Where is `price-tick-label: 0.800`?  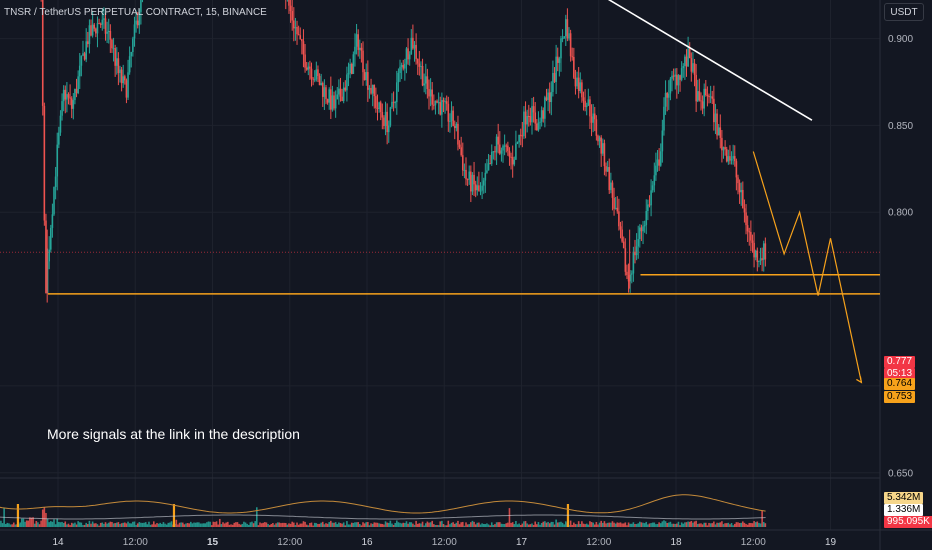 price-tick-label: 0.800 is located at coordinates (900, 213).